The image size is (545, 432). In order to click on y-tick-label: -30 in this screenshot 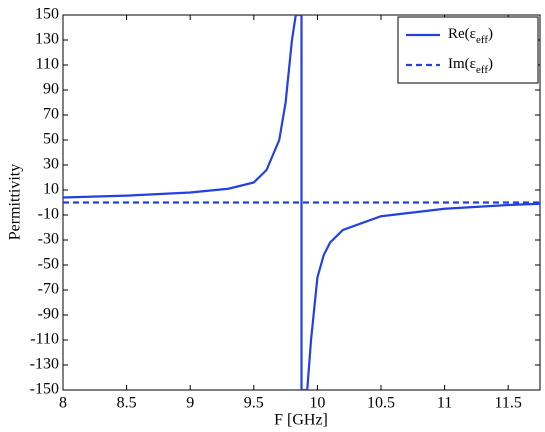, I will do `click(48, 239)`.